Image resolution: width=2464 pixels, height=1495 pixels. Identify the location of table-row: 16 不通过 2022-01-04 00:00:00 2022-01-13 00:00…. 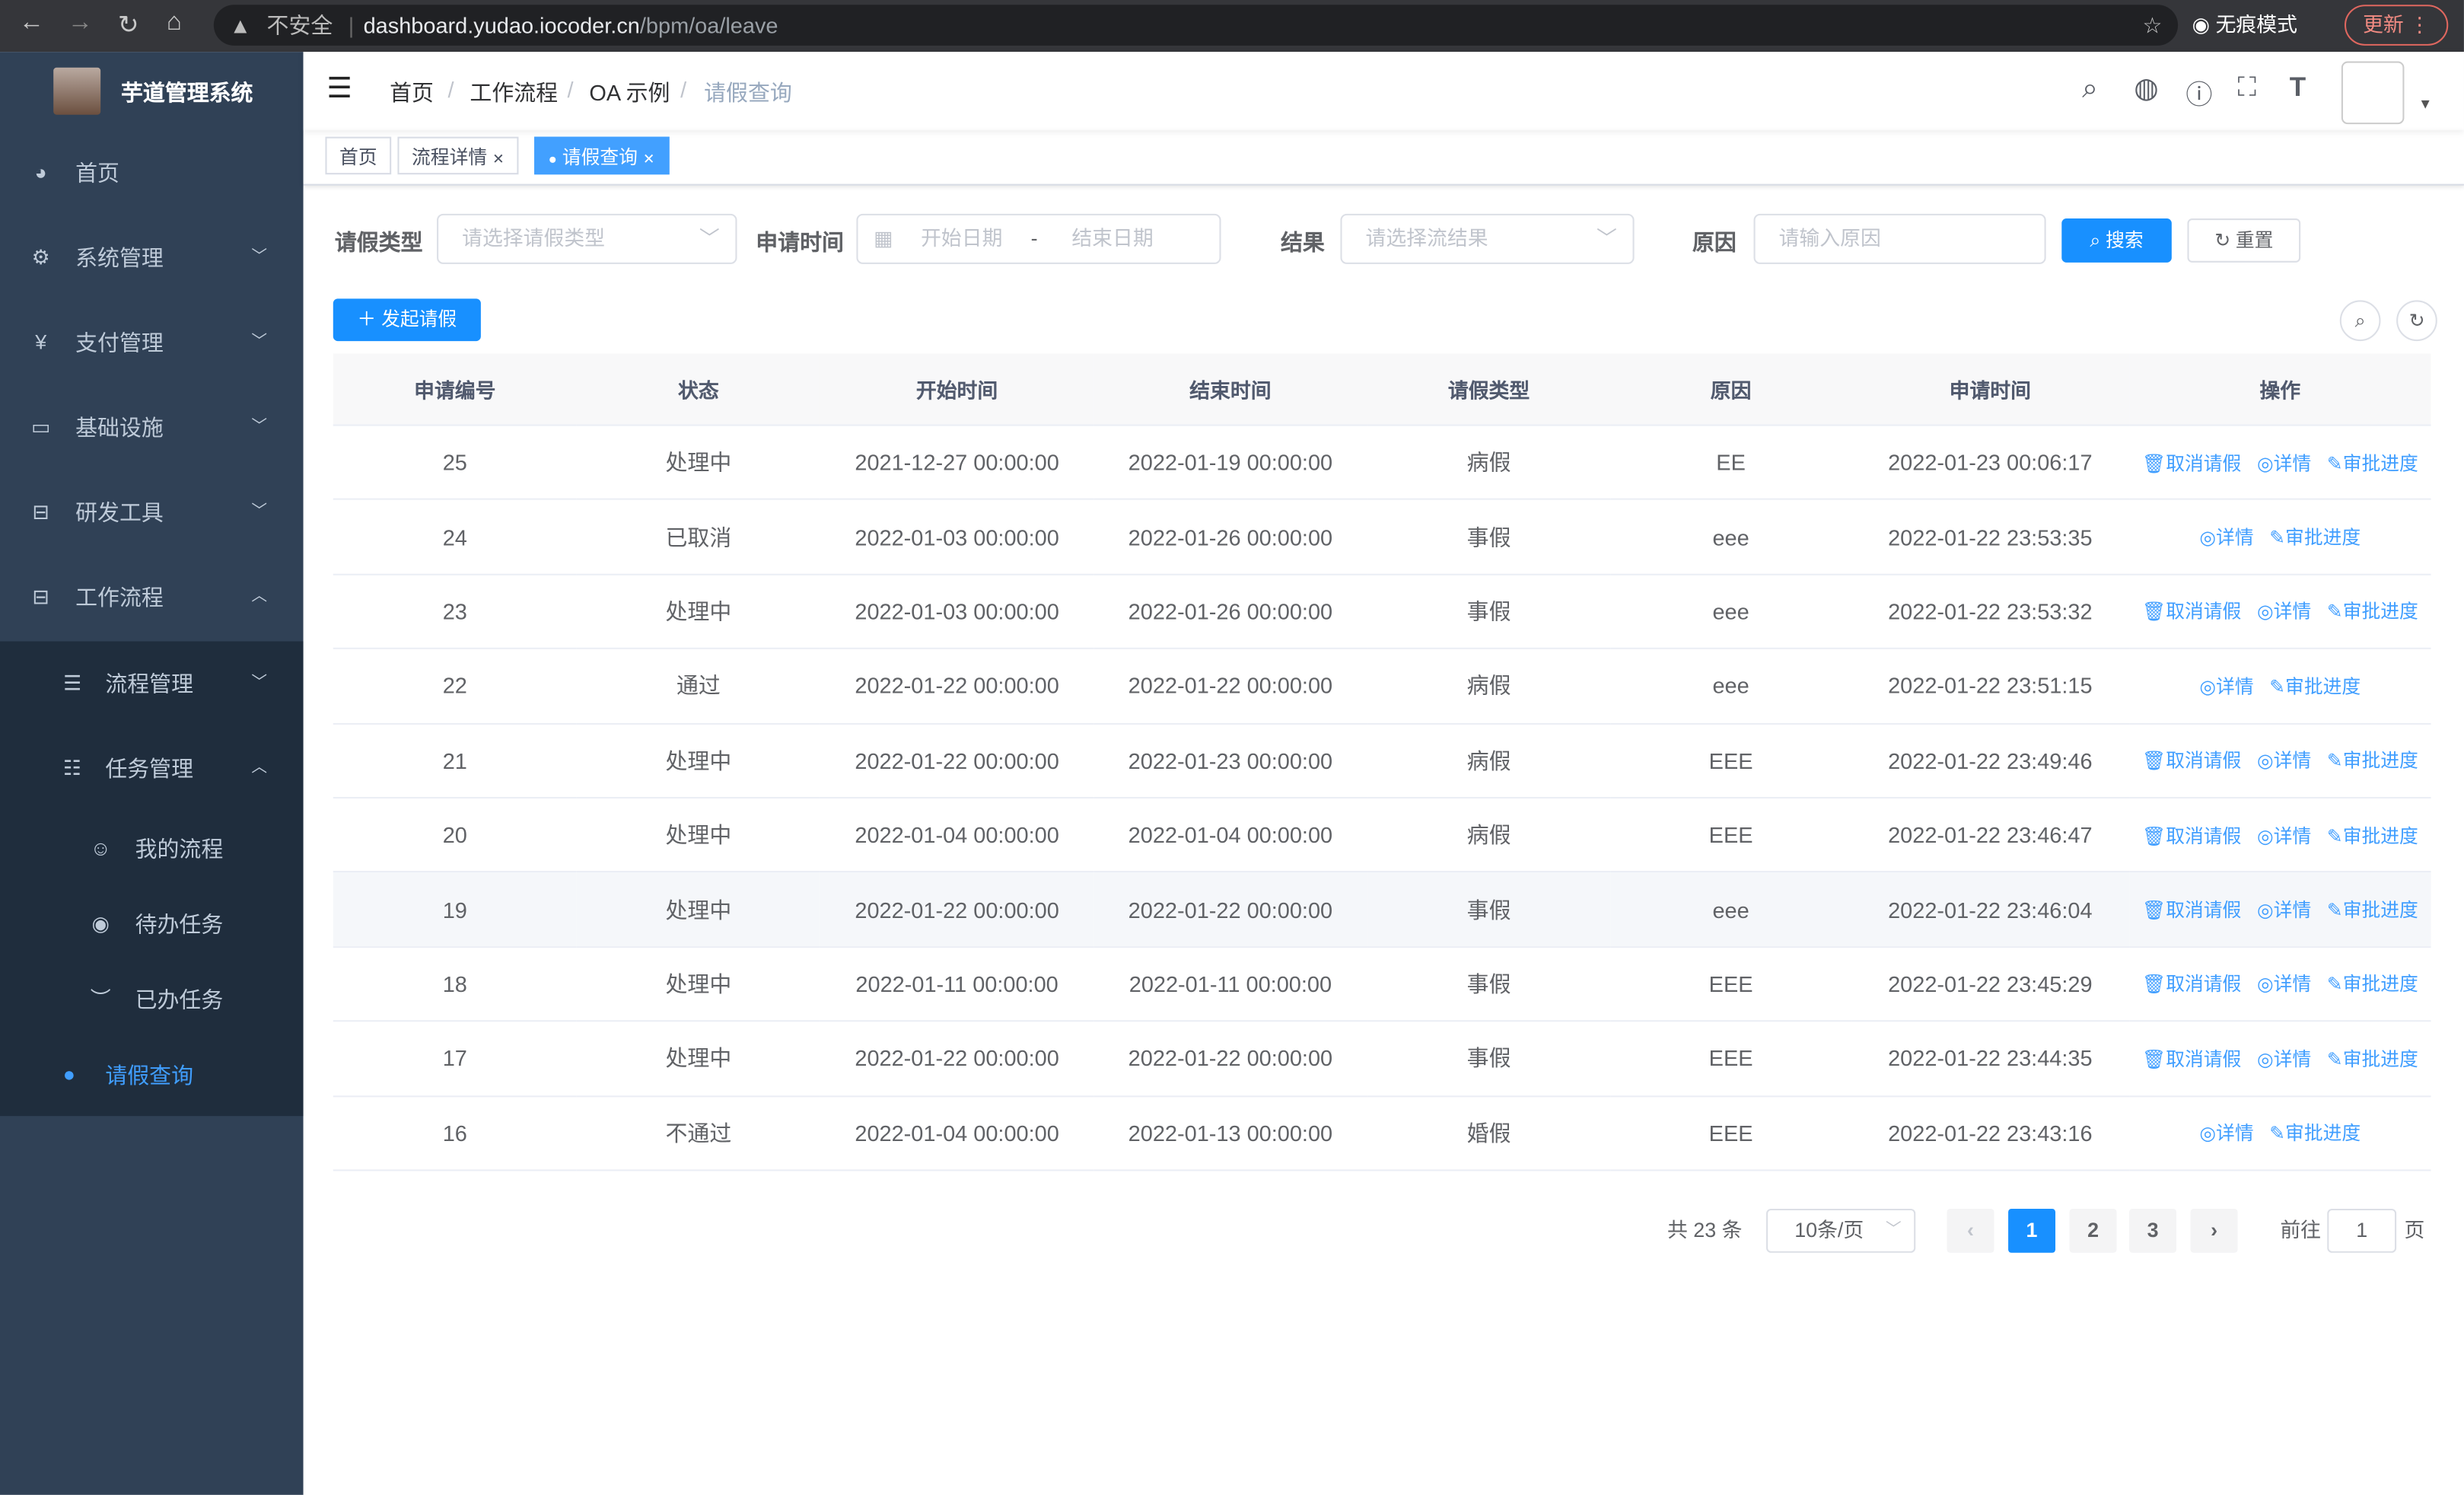
(1382, 1133).